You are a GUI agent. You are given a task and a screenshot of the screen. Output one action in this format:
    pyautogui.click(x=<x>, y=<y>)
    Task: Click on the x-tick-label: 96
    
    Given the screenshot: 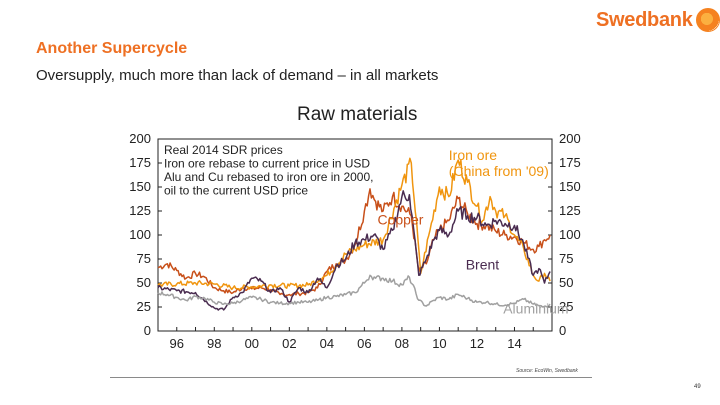 What is the action you would take?
    pyautogui.click(x=177, y=343)
    